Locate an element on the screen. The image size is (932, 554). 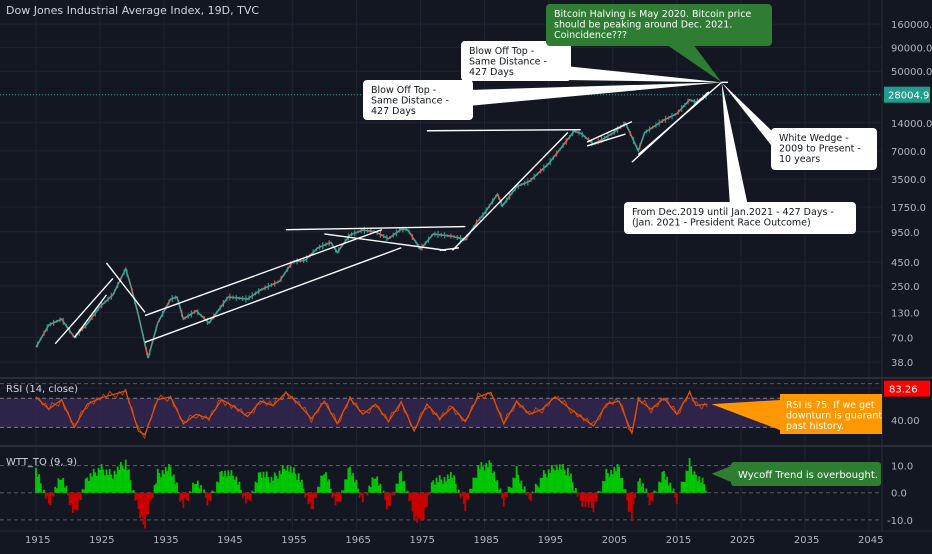
x-axis-label: 2025 is located at coordinates (742, 540).